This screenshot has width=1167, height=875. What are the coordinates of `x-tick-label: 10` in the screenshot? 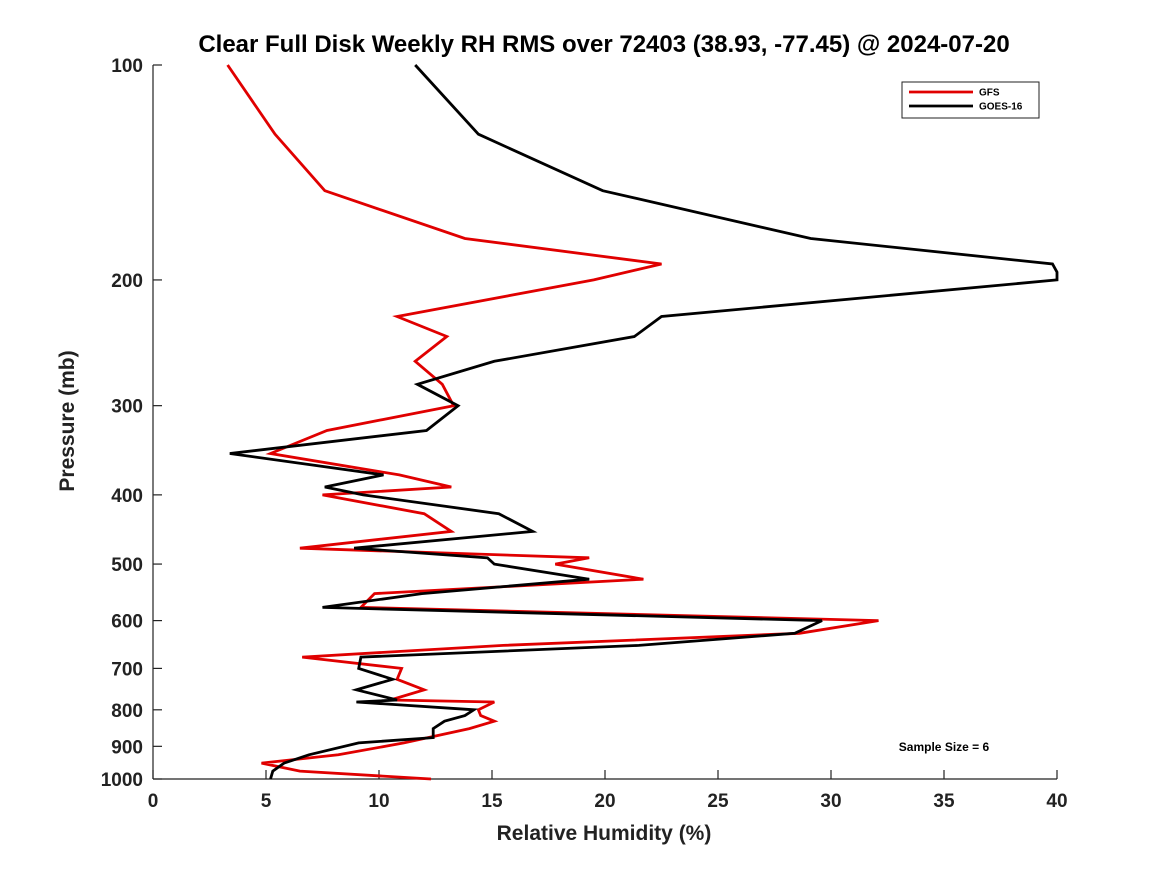 It's located at (378, 801).